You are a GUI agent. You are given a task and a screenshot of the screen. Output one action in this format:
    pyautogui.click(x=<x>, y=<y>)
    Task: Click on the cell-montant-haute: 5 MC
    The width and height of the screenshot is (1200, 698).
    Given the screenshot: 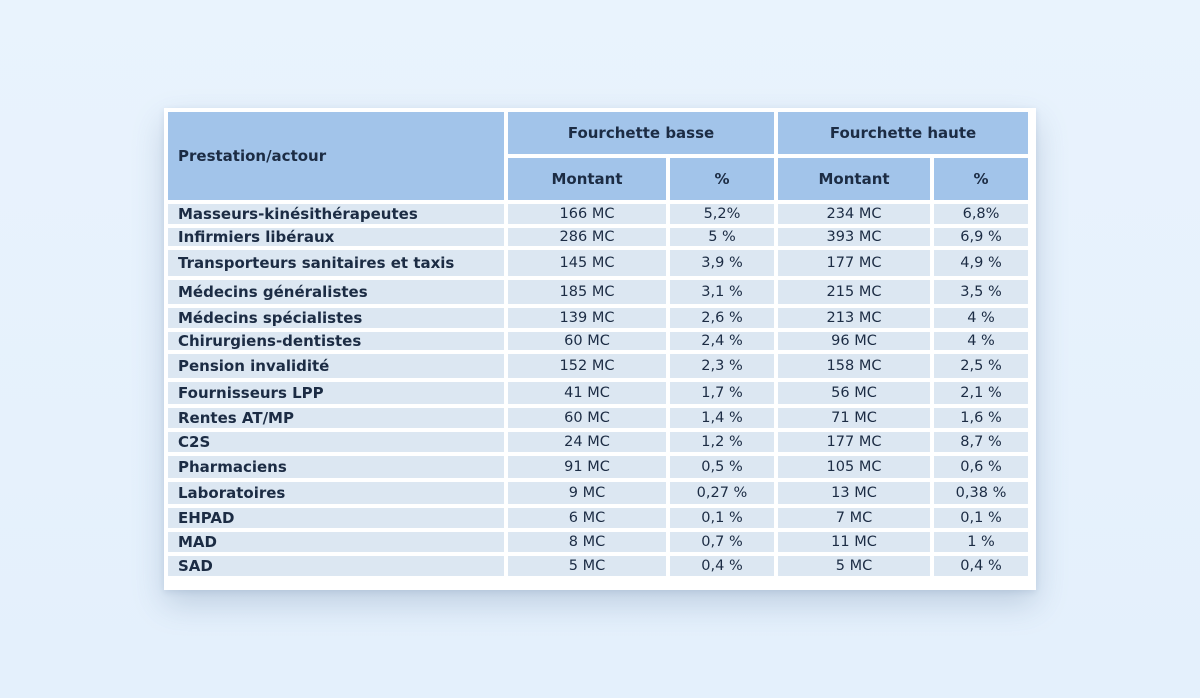 What is the action you would take?
    pyautogui.click(x=854, y=566)
    